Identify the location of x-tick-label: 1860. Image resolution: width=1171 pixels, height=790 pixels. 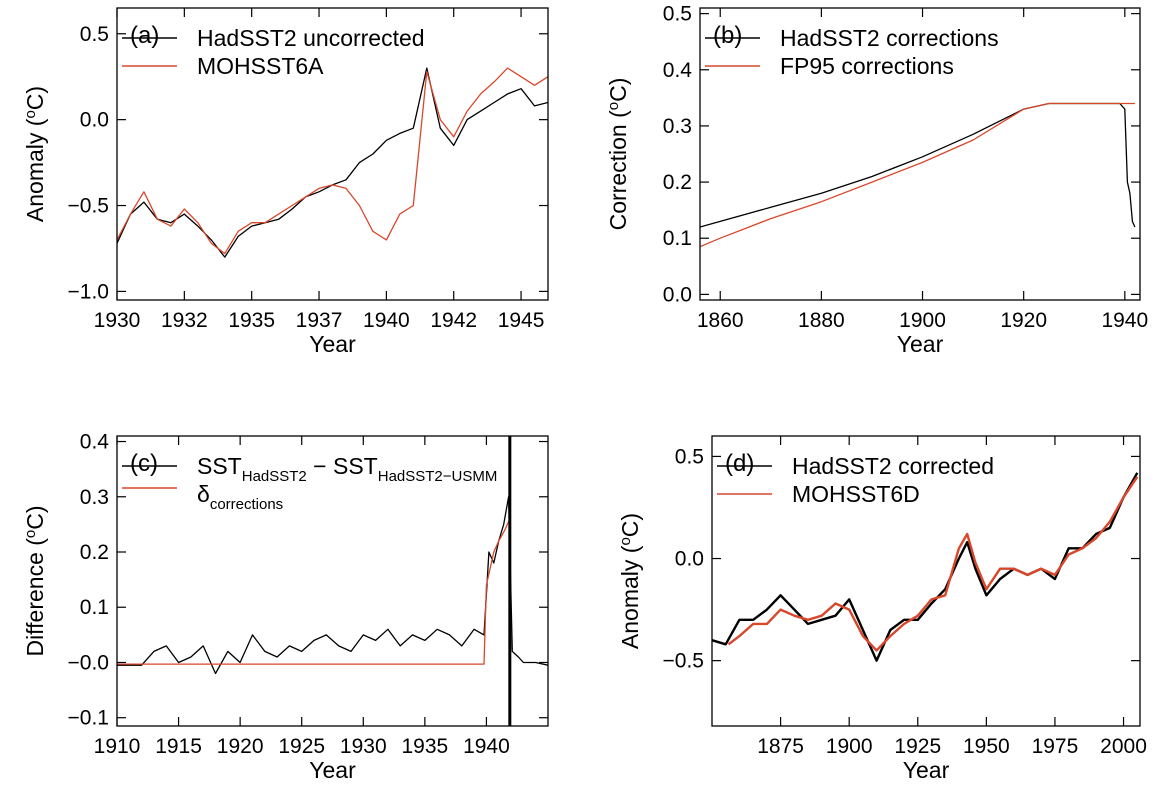
(720, 320).